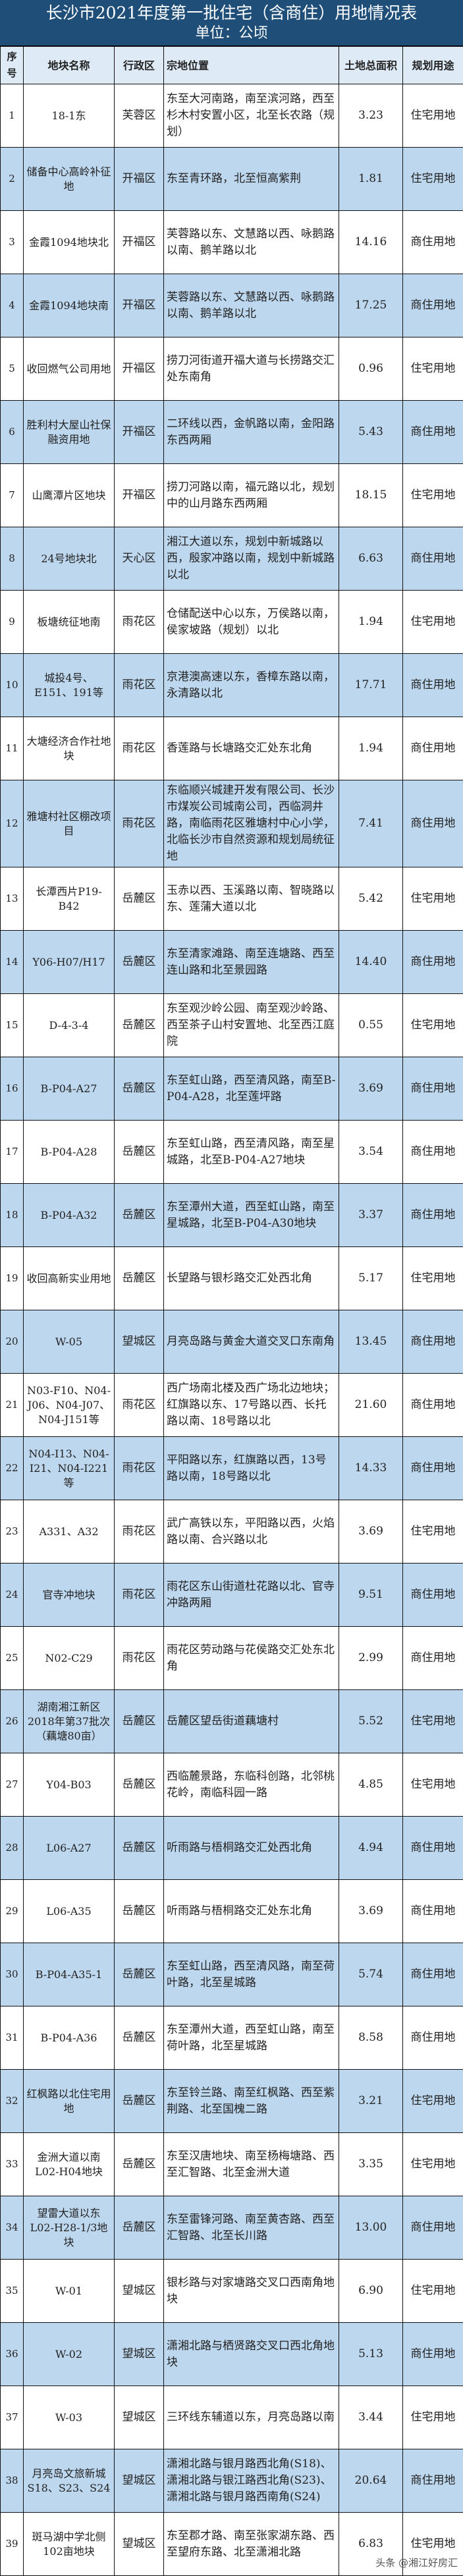 The height and width of the screenshot is (2576, 463). I want to click on cell-no: 10, so click(12, 686).